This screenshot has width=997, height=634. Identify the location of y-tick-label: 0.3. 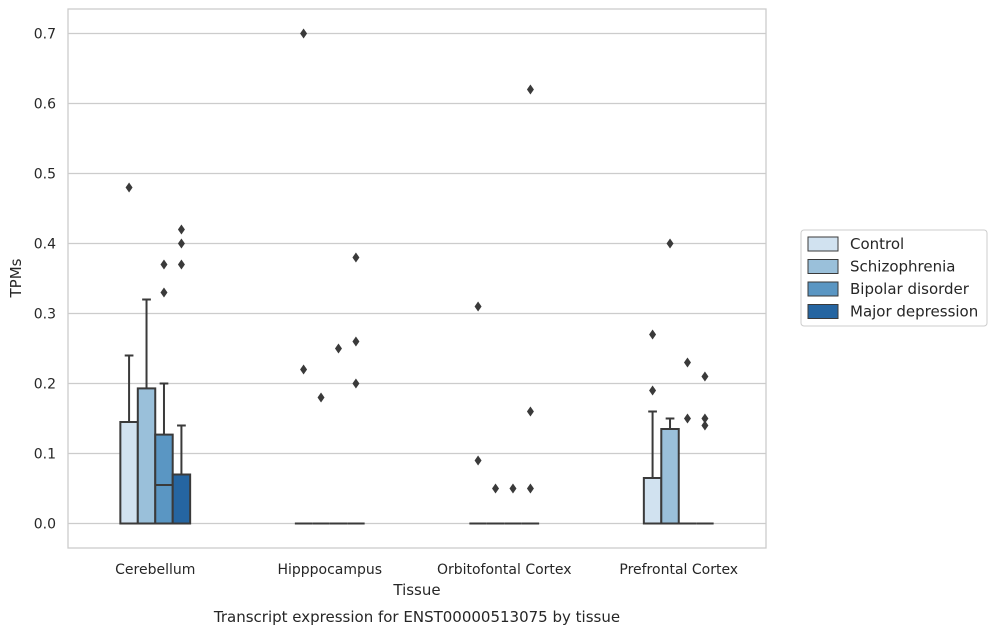
(45, 315).